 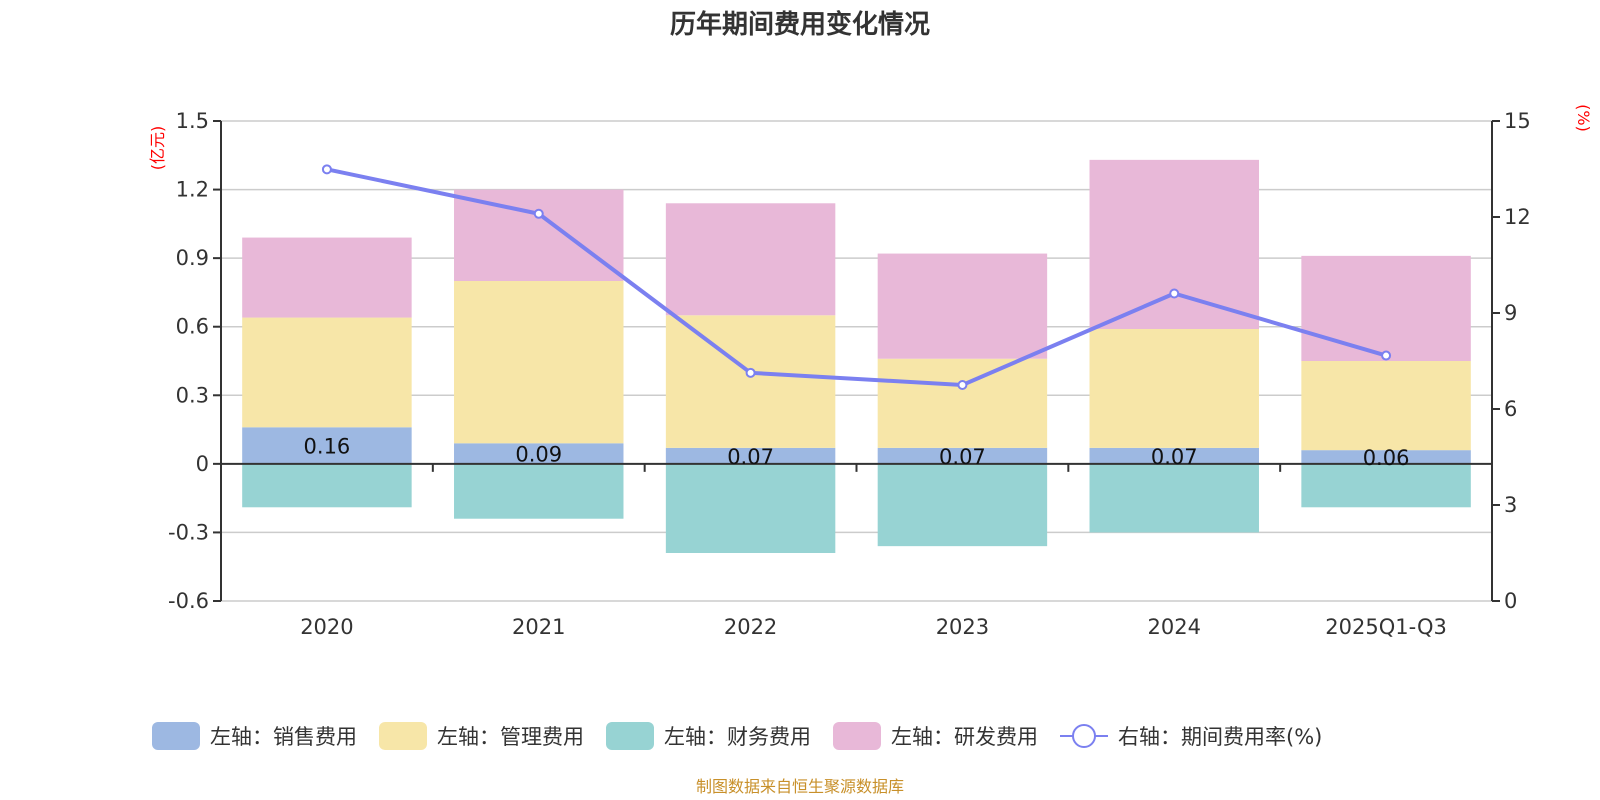 I want to click on legend-item: 右轴：期间费用率(%), so click(x=1191, y=736).